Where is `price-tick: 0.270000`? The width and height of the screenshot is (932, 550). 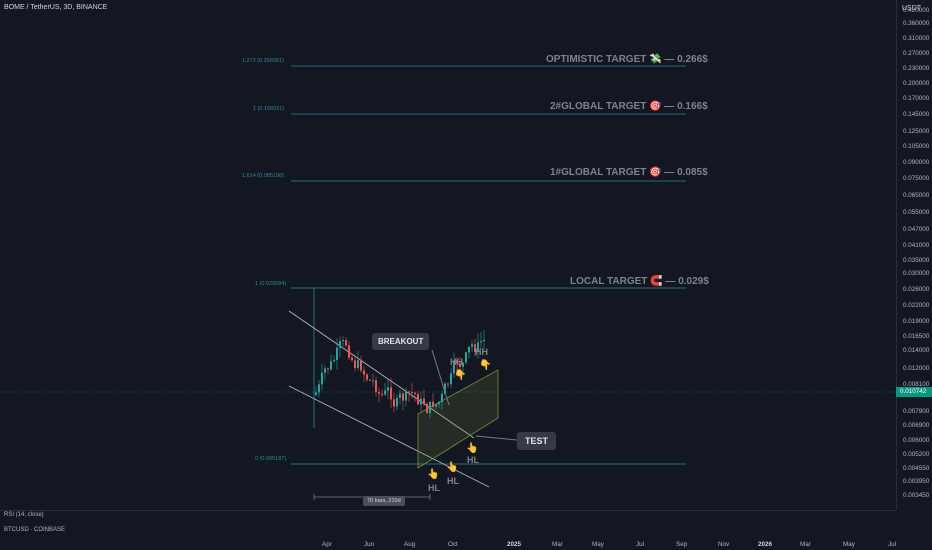 price-tick: 0.270000 is located at coordinates (916, 53).